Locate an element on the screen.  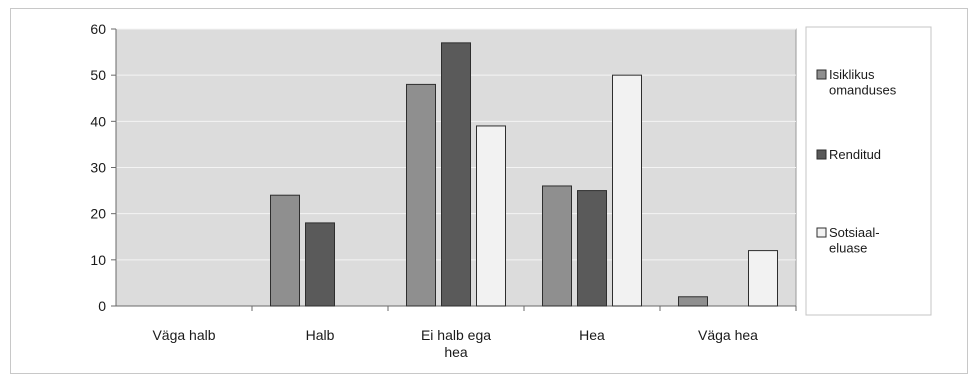
x-tick-label: Ei halb ega hea is located at coordinates (456, 343).